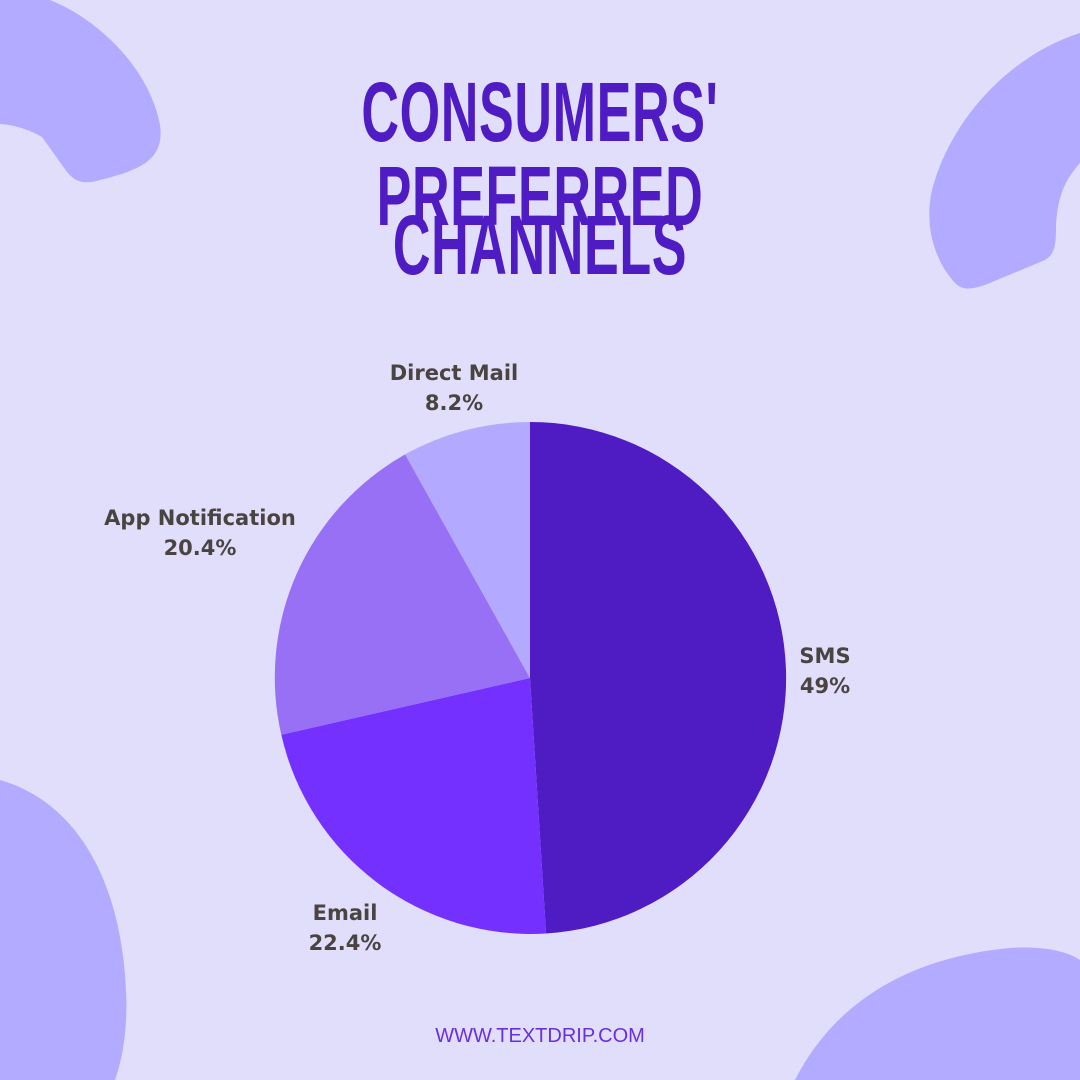 The width and height of the screenshot is (1080, 1080). Describe the element at coordinates (454, 373) in the screenshot. I see `label-direct-mail-name: Direct Mail` at that location.